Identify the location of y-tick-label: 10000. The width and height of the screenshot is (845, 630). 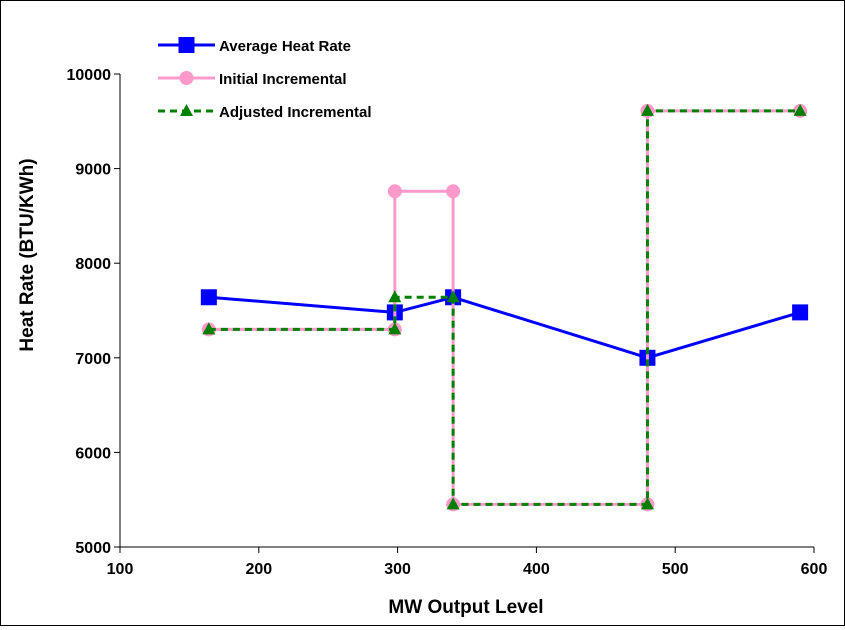
(89, 75).